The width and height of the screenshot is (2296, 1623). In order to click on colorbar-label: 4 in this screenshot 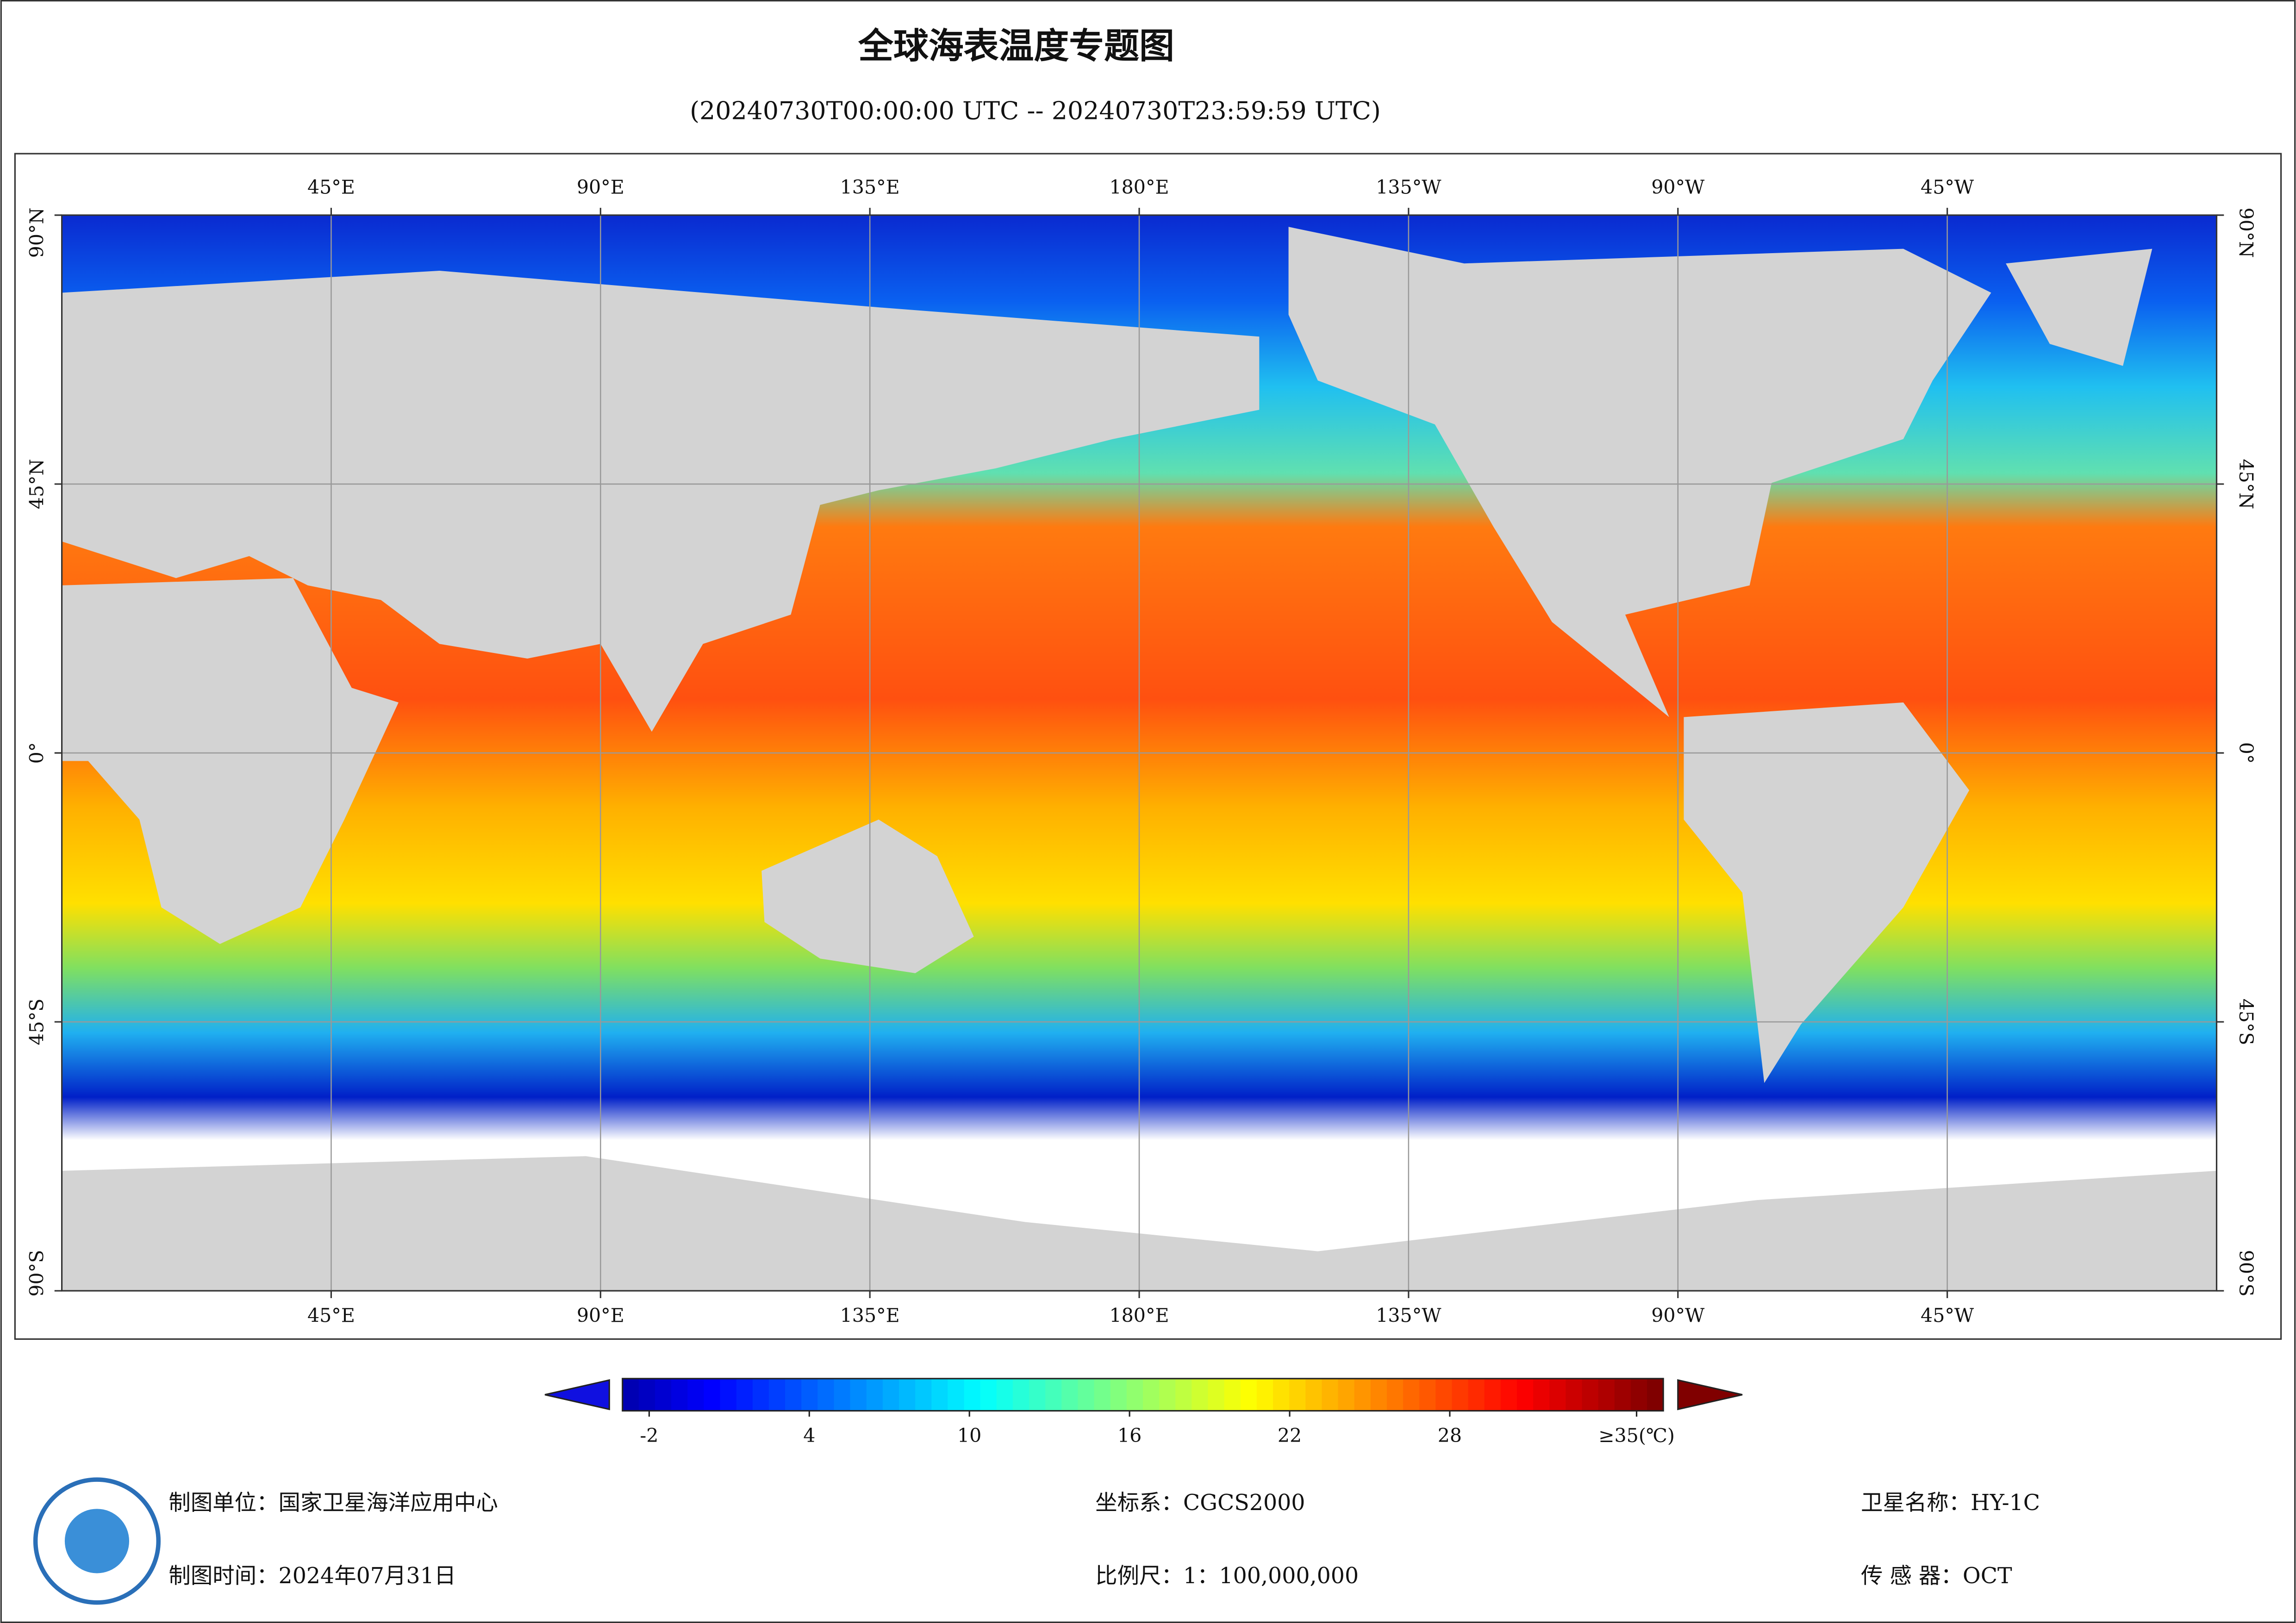, I will do `click(809, 1435)`.